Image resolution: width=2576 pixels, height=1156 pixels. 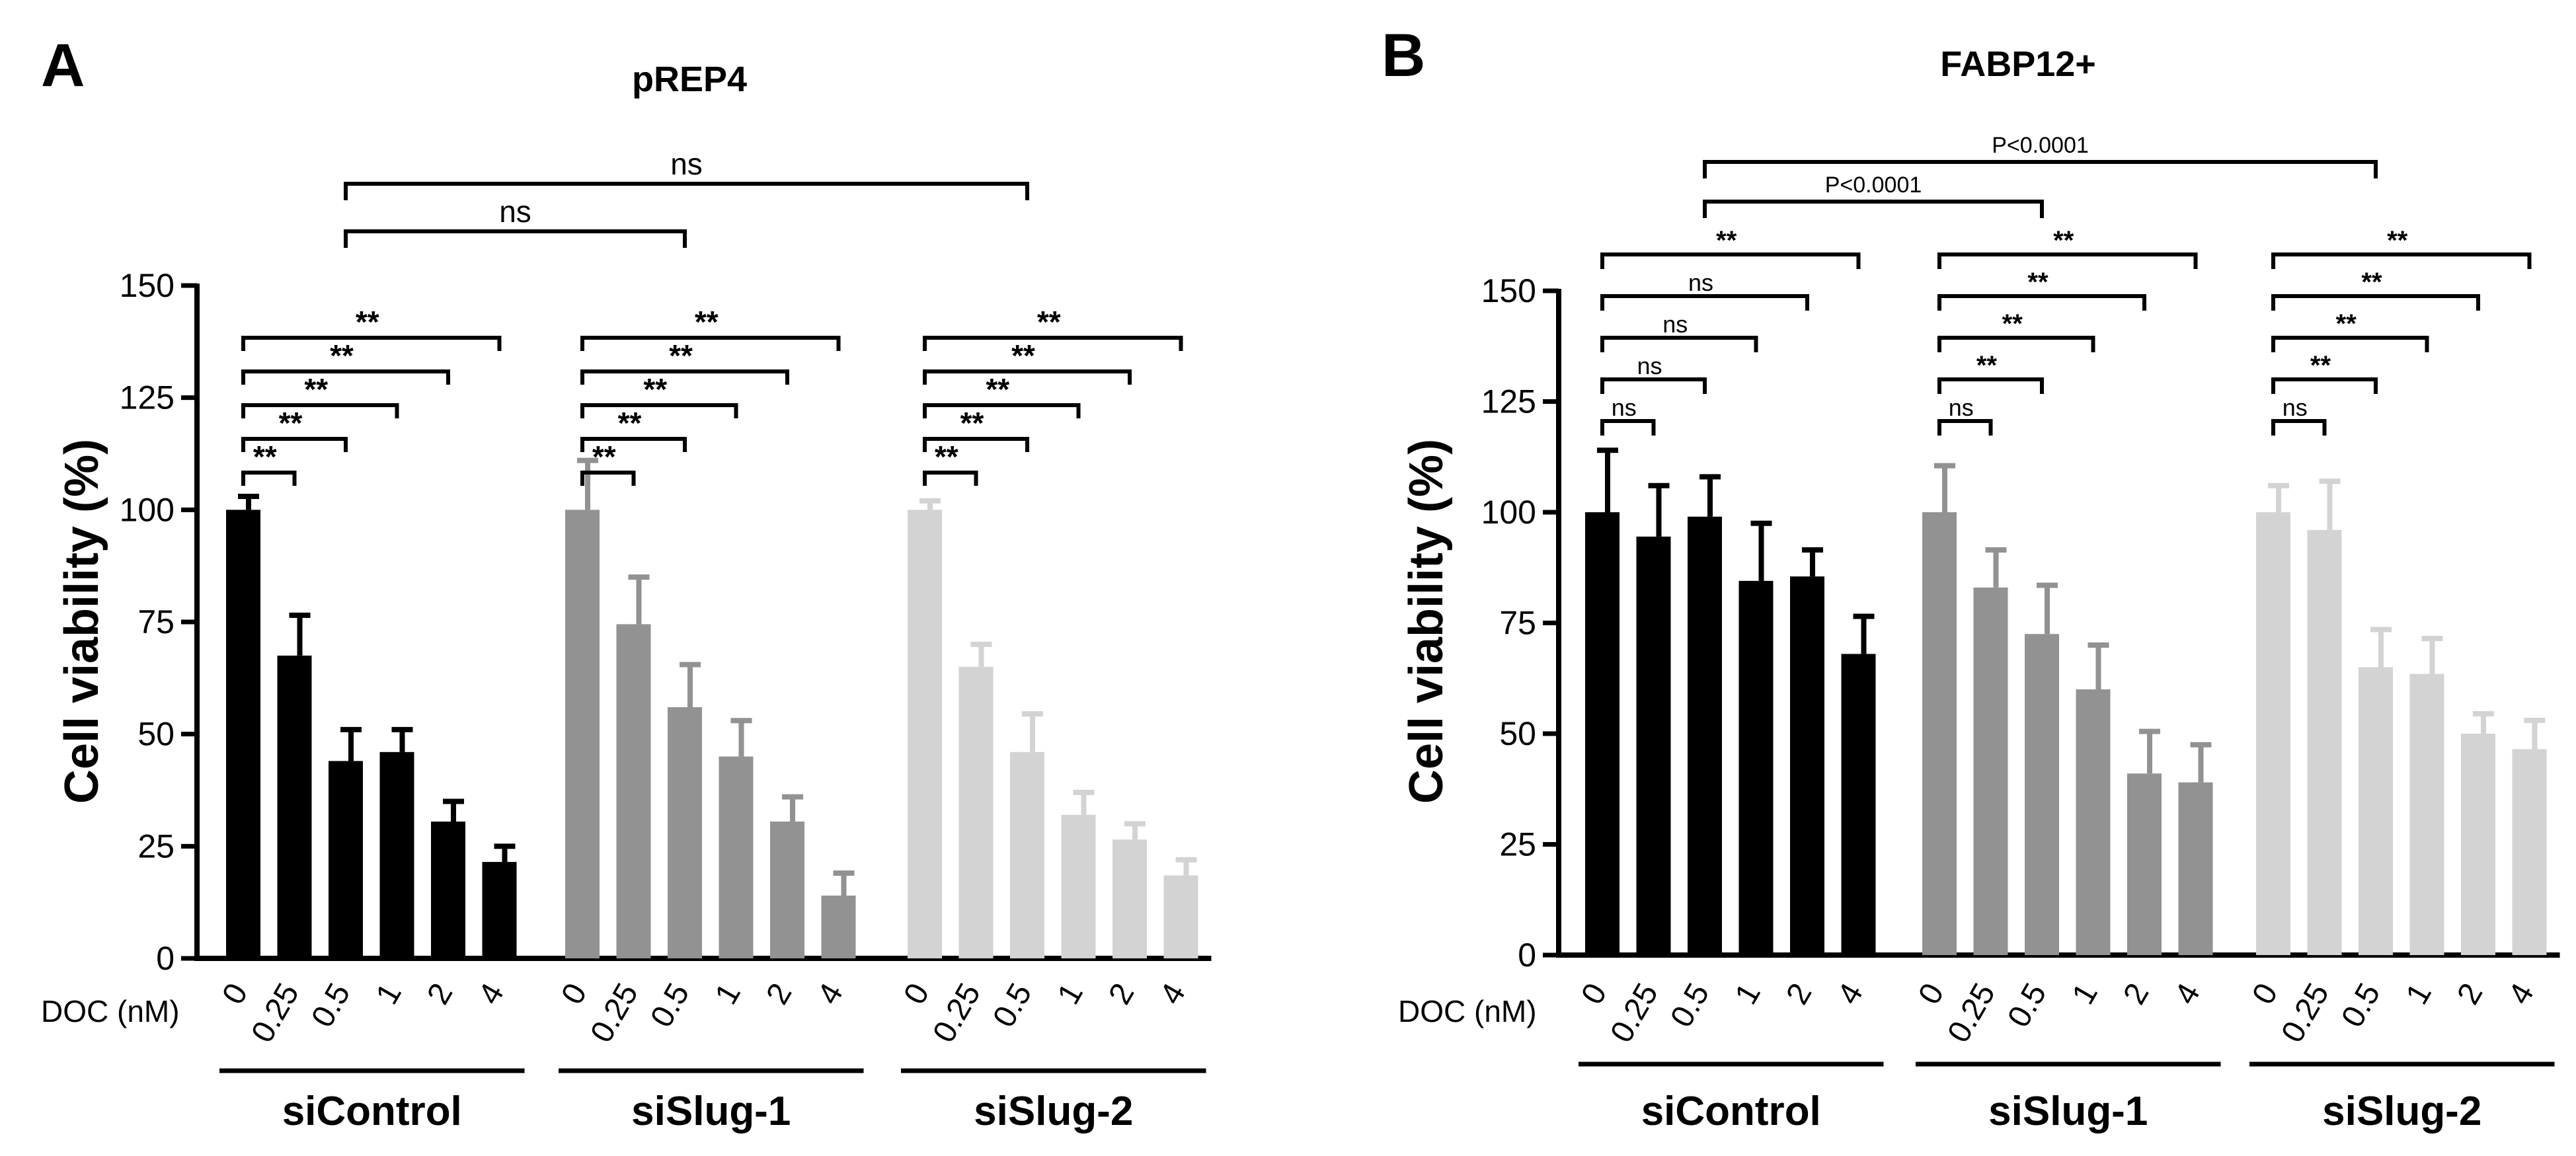 I want to click on panel-label: B, so click(x=1403, y=55).